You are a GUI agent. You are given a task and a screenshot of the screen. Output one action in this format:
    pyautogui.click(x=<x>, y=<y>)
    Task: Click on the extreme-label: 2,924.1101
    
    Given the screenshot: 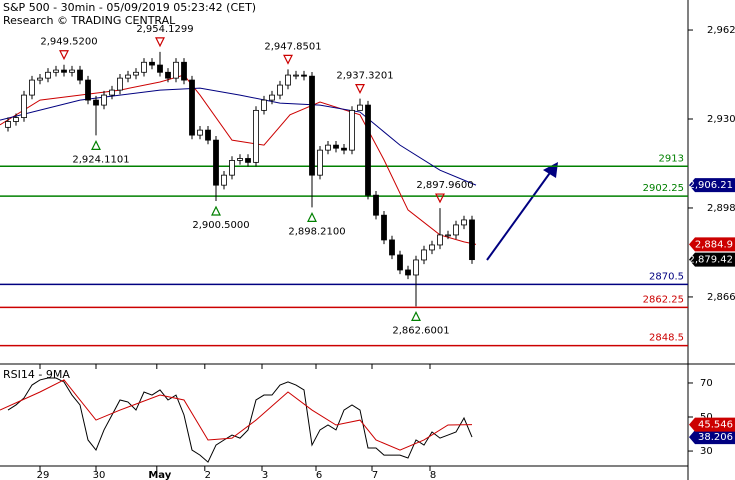 What is the action you would take?
    pyautogui.click(x=100, y=159)
    